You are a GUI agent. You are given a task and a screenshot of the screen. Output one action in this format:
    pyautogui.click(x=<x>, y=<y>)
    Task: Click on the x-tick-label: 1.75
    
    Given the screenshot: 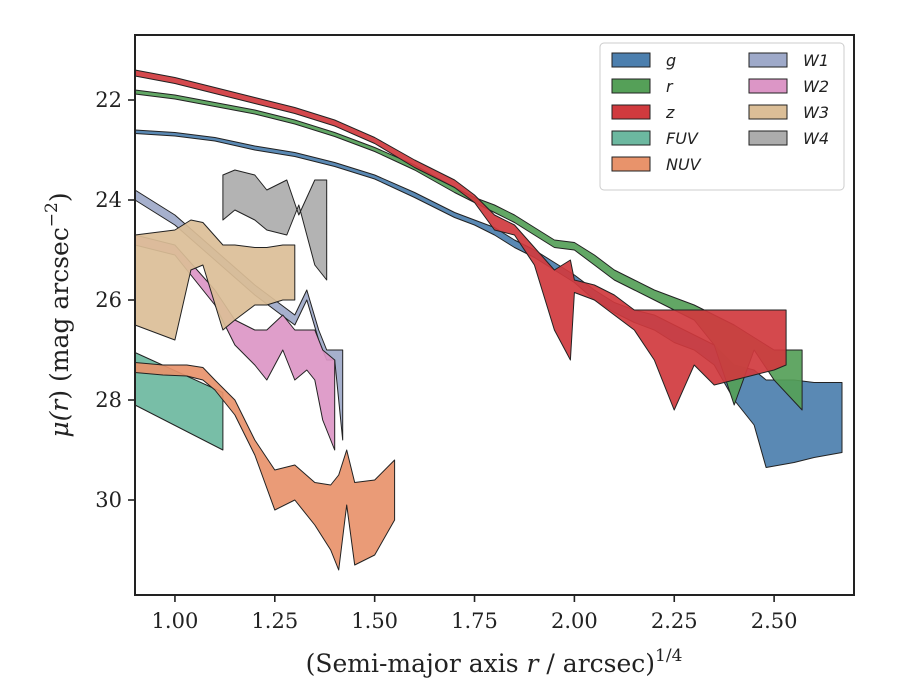 What is the action you would take?
    pyautogui.click(x=474, y=621)
    